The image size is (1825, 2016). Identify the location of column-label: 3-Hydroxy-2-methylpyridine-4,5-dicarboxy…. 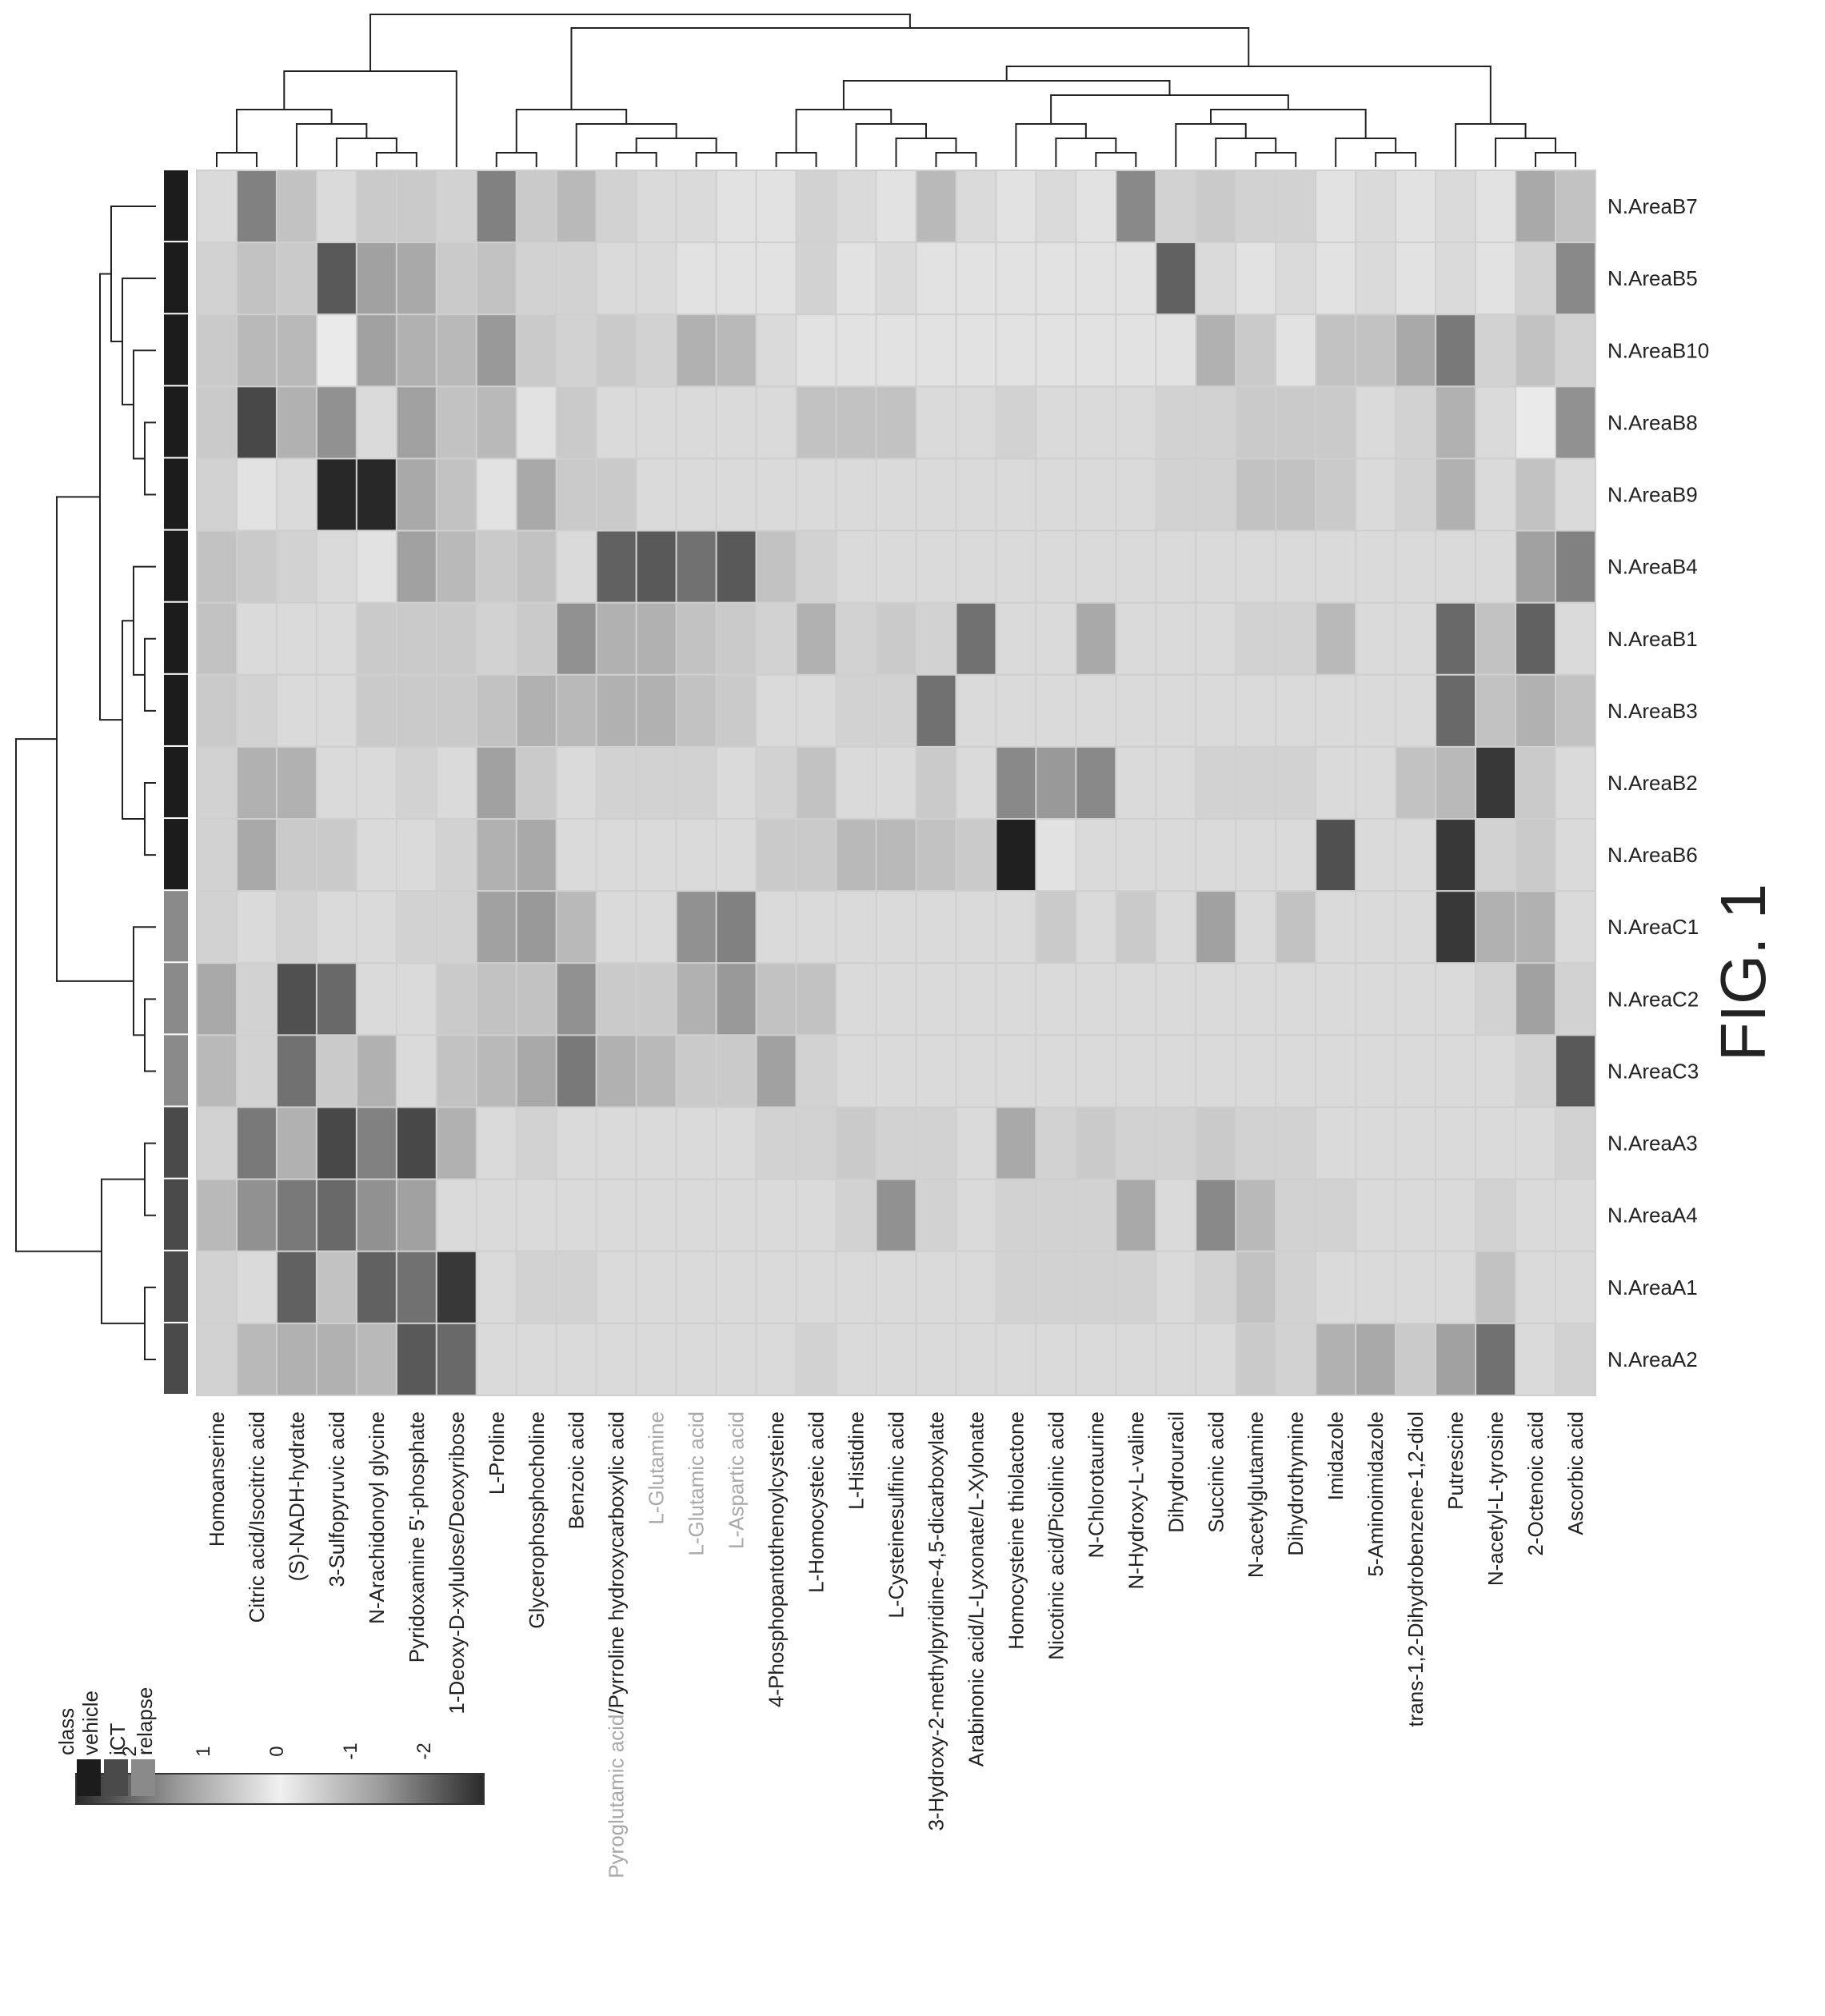
(936, 1621).